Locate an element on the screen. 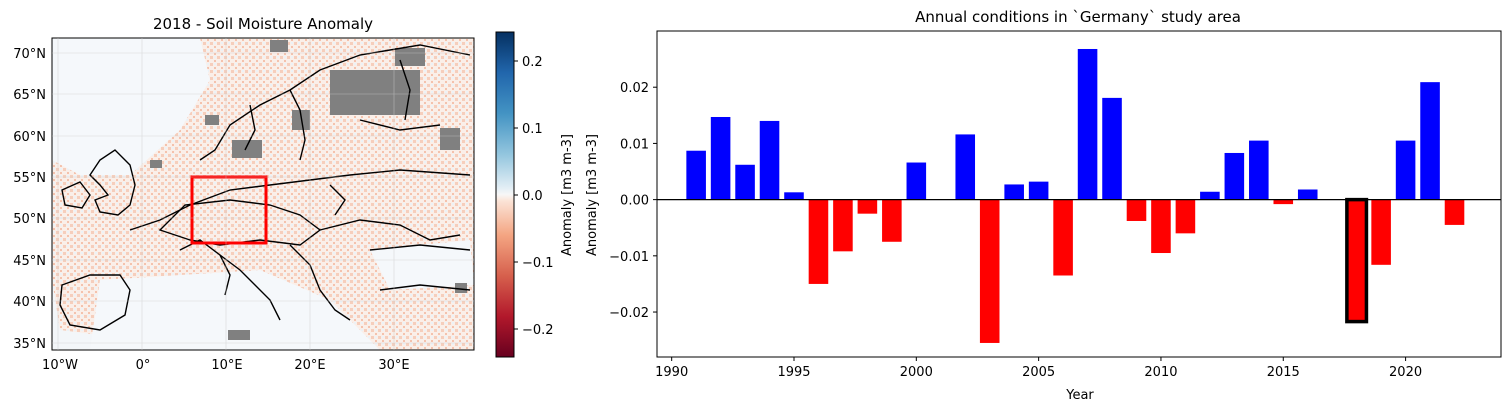  black-sea is located at coordinates (422, 265).